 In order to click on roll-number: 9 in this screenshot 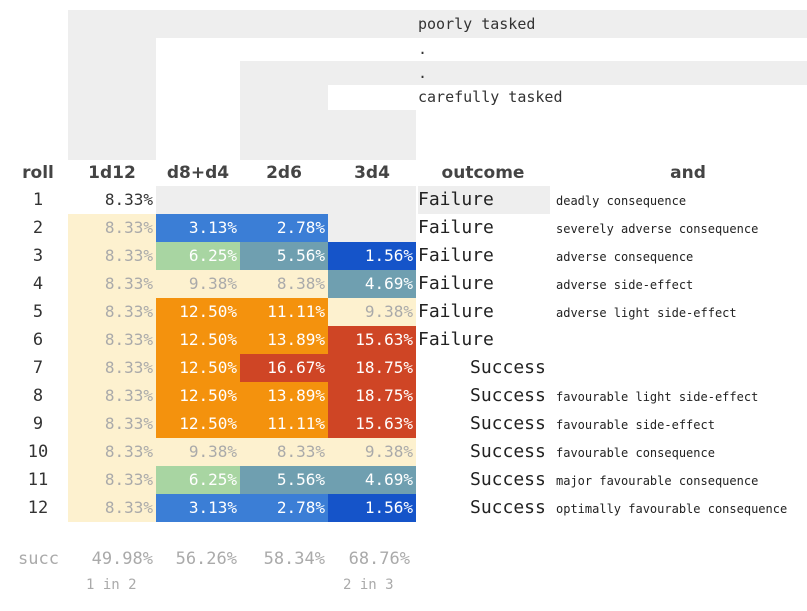, I will do `click(38, 424)`.